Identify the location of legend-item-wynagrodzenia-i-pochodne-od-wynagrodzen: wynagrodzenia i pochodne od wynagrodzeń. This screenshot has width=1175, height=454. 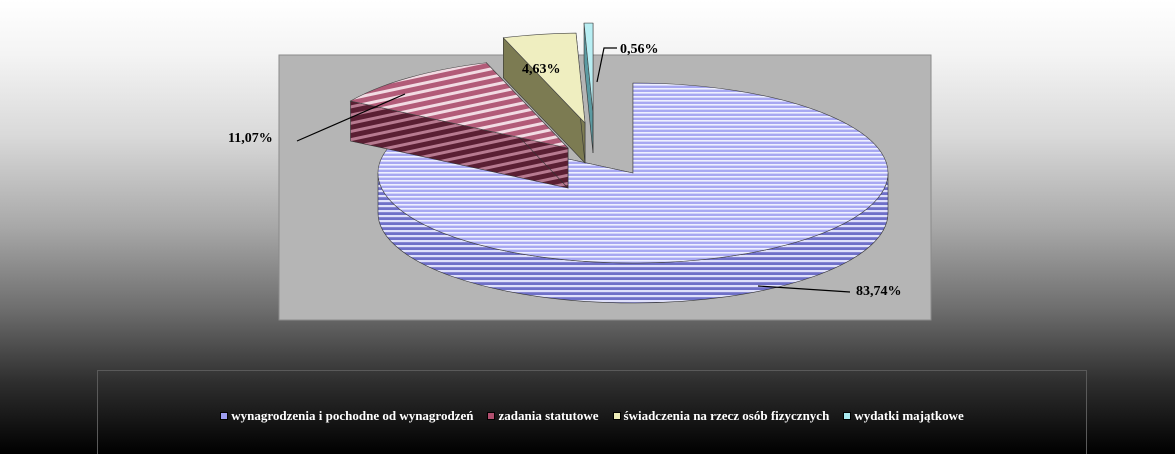
(346, 416).